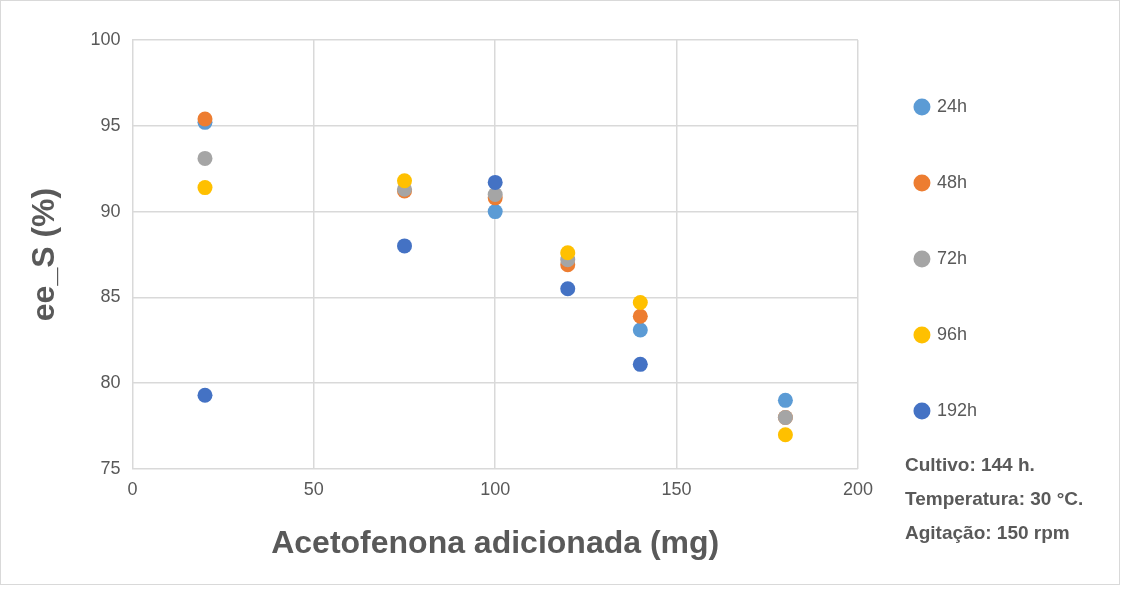 Image resolution: width=1124 pixels, height=589 pixels. Describe the element at coordinates (676, 488) in the screenshot. I see `x-tick-label: 150` at that location.